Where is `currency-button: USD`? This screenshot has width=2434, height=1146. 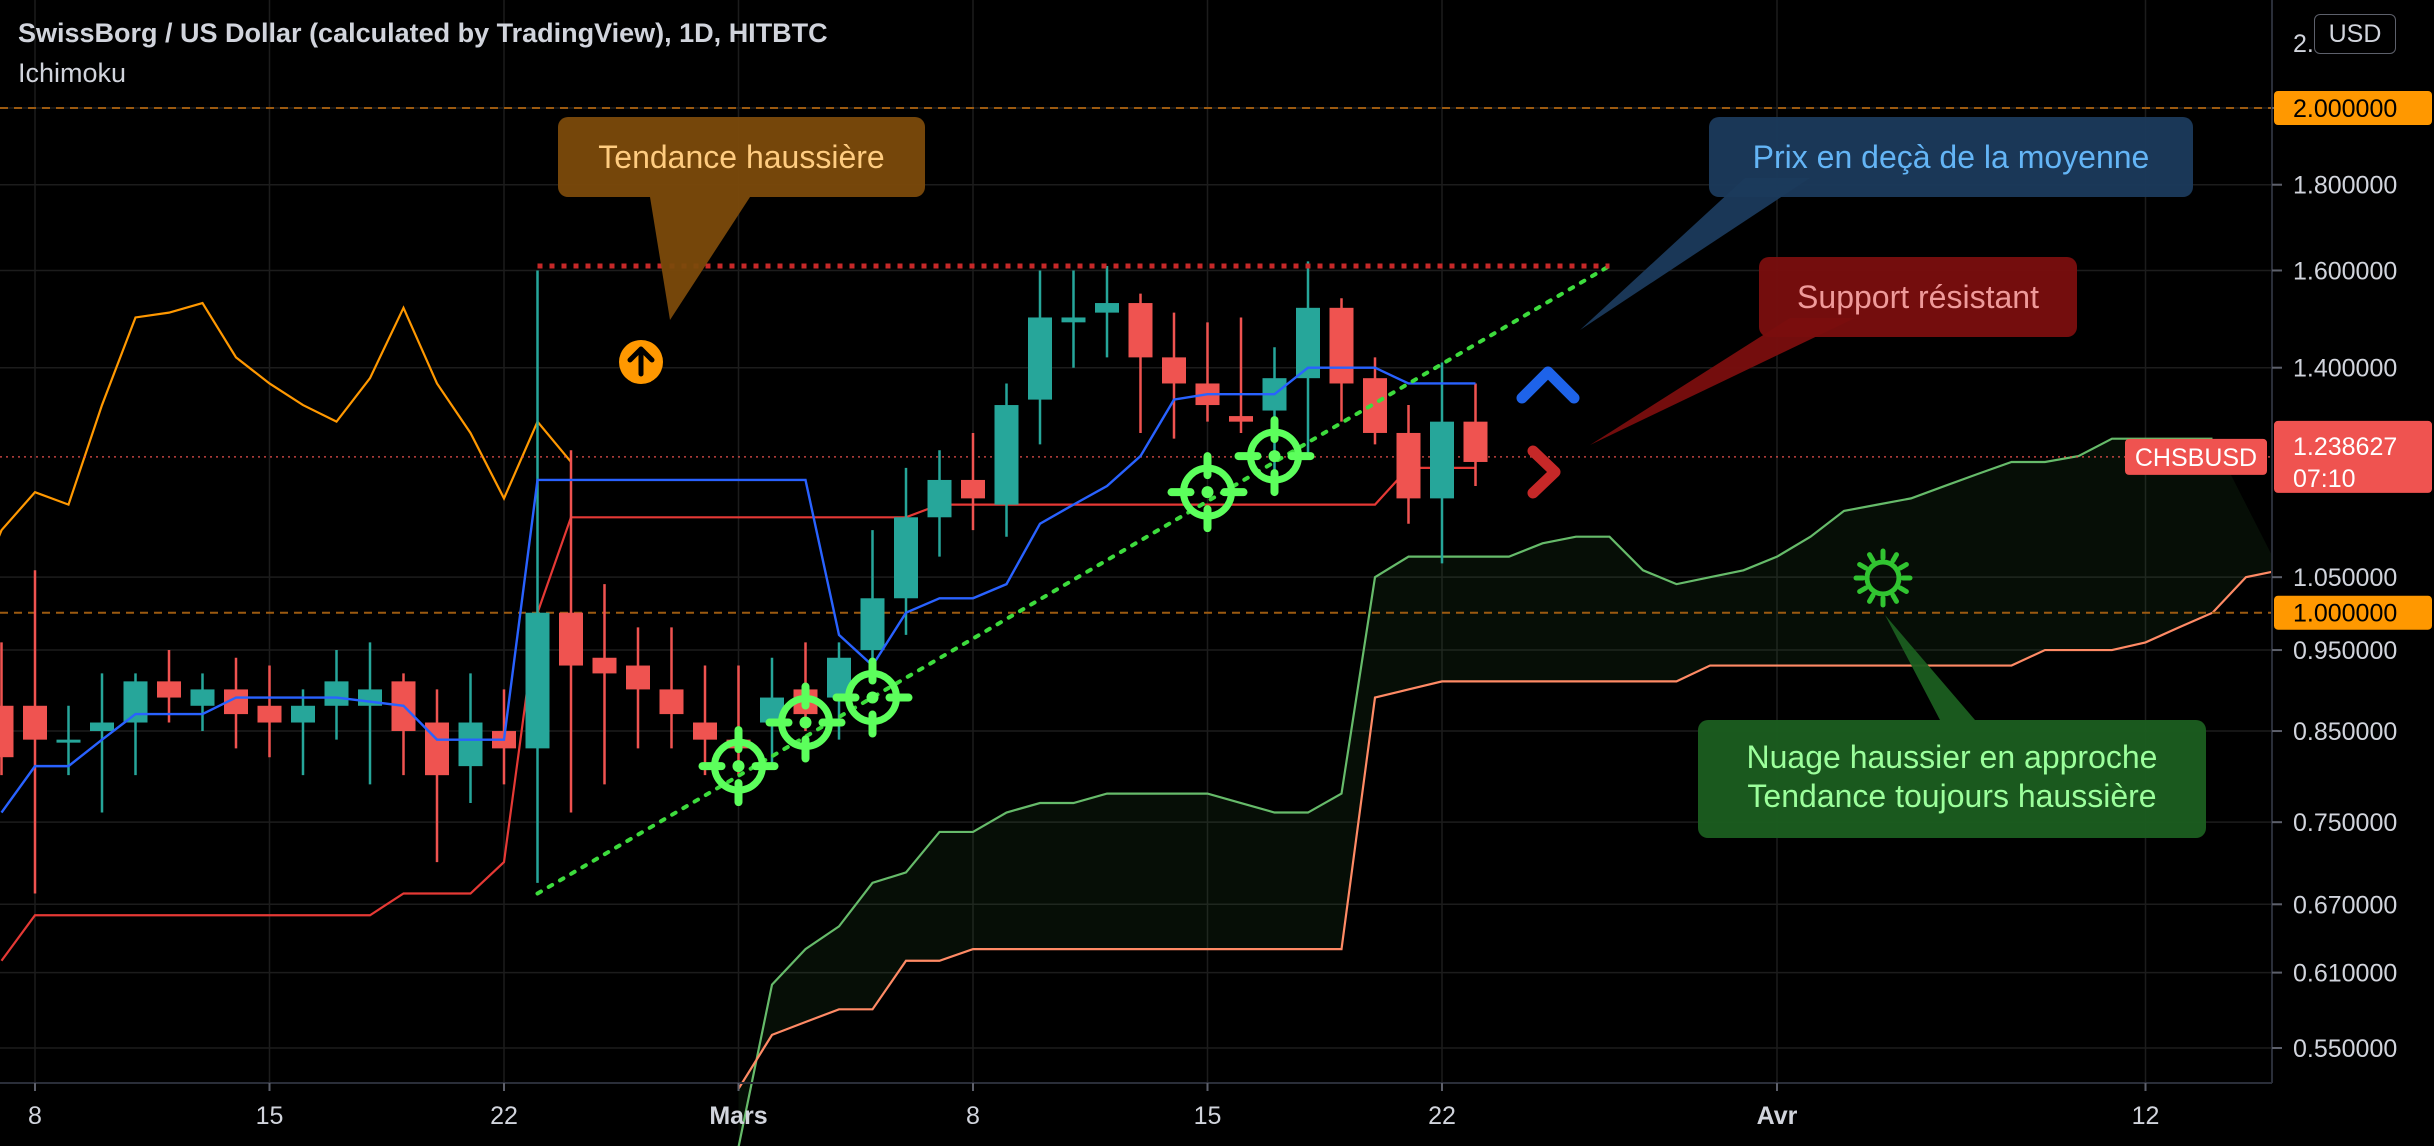
currency-button: USD is located at coordinates (2355, 34).